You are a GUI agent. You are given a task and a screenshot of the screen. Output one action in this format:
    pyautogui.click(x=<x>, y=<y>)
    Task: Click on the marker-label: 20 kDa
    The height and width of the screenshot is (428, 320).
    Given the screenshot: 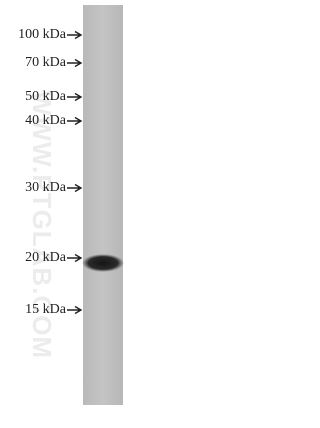 What is the action you would take?
    pyautogui.click(x=46, y=257)
    